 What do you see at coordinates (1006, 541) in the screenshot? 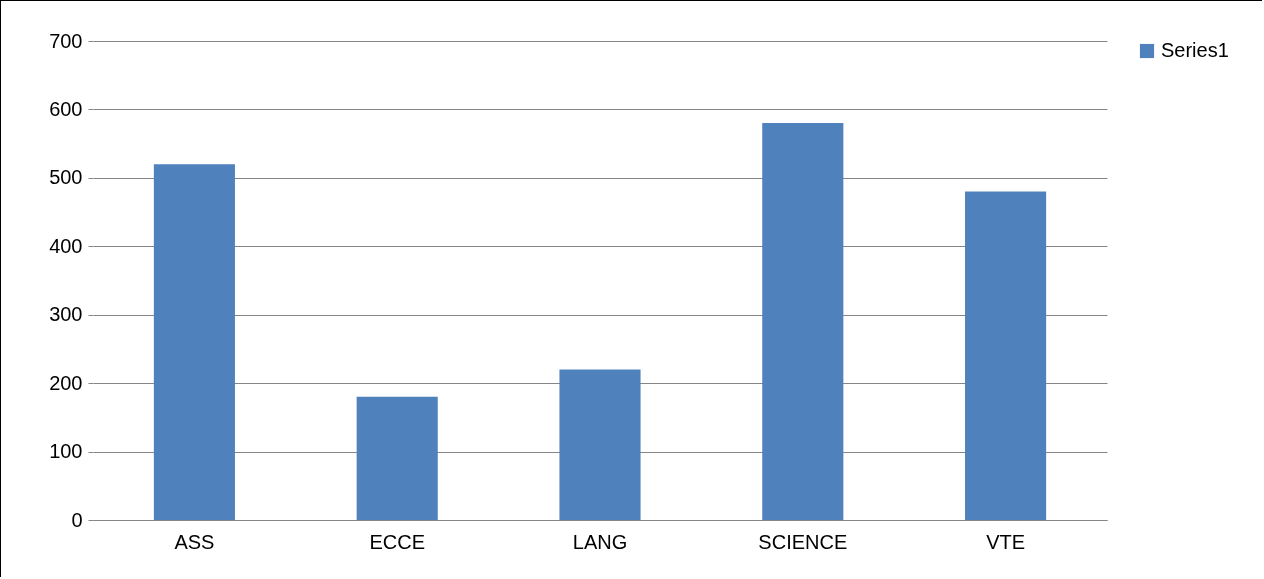
I see `x-tick-label: VTE` at bounding box center [1006, 541].